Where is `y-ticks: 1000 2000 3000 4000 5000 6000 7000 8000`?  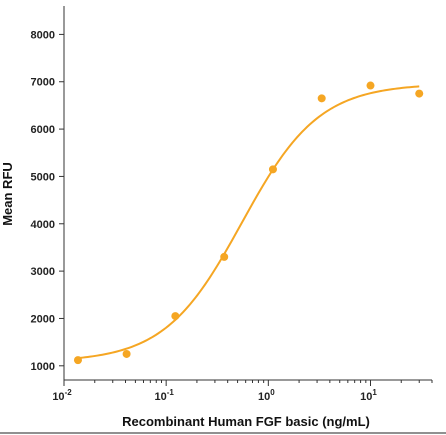
y-ticks: 1000 2000 3000 4000 5000 6000 7000 8000 is located at coordinates (47, 201).